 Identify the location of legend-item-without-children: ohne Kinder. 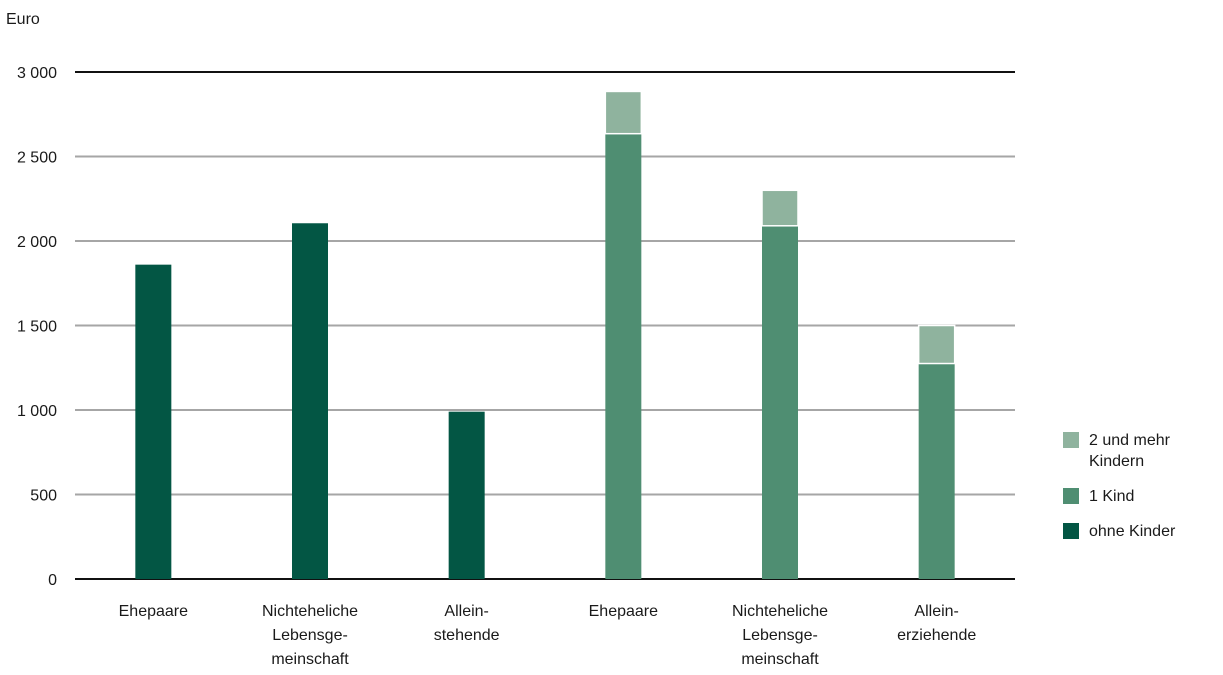
(1143, 531).